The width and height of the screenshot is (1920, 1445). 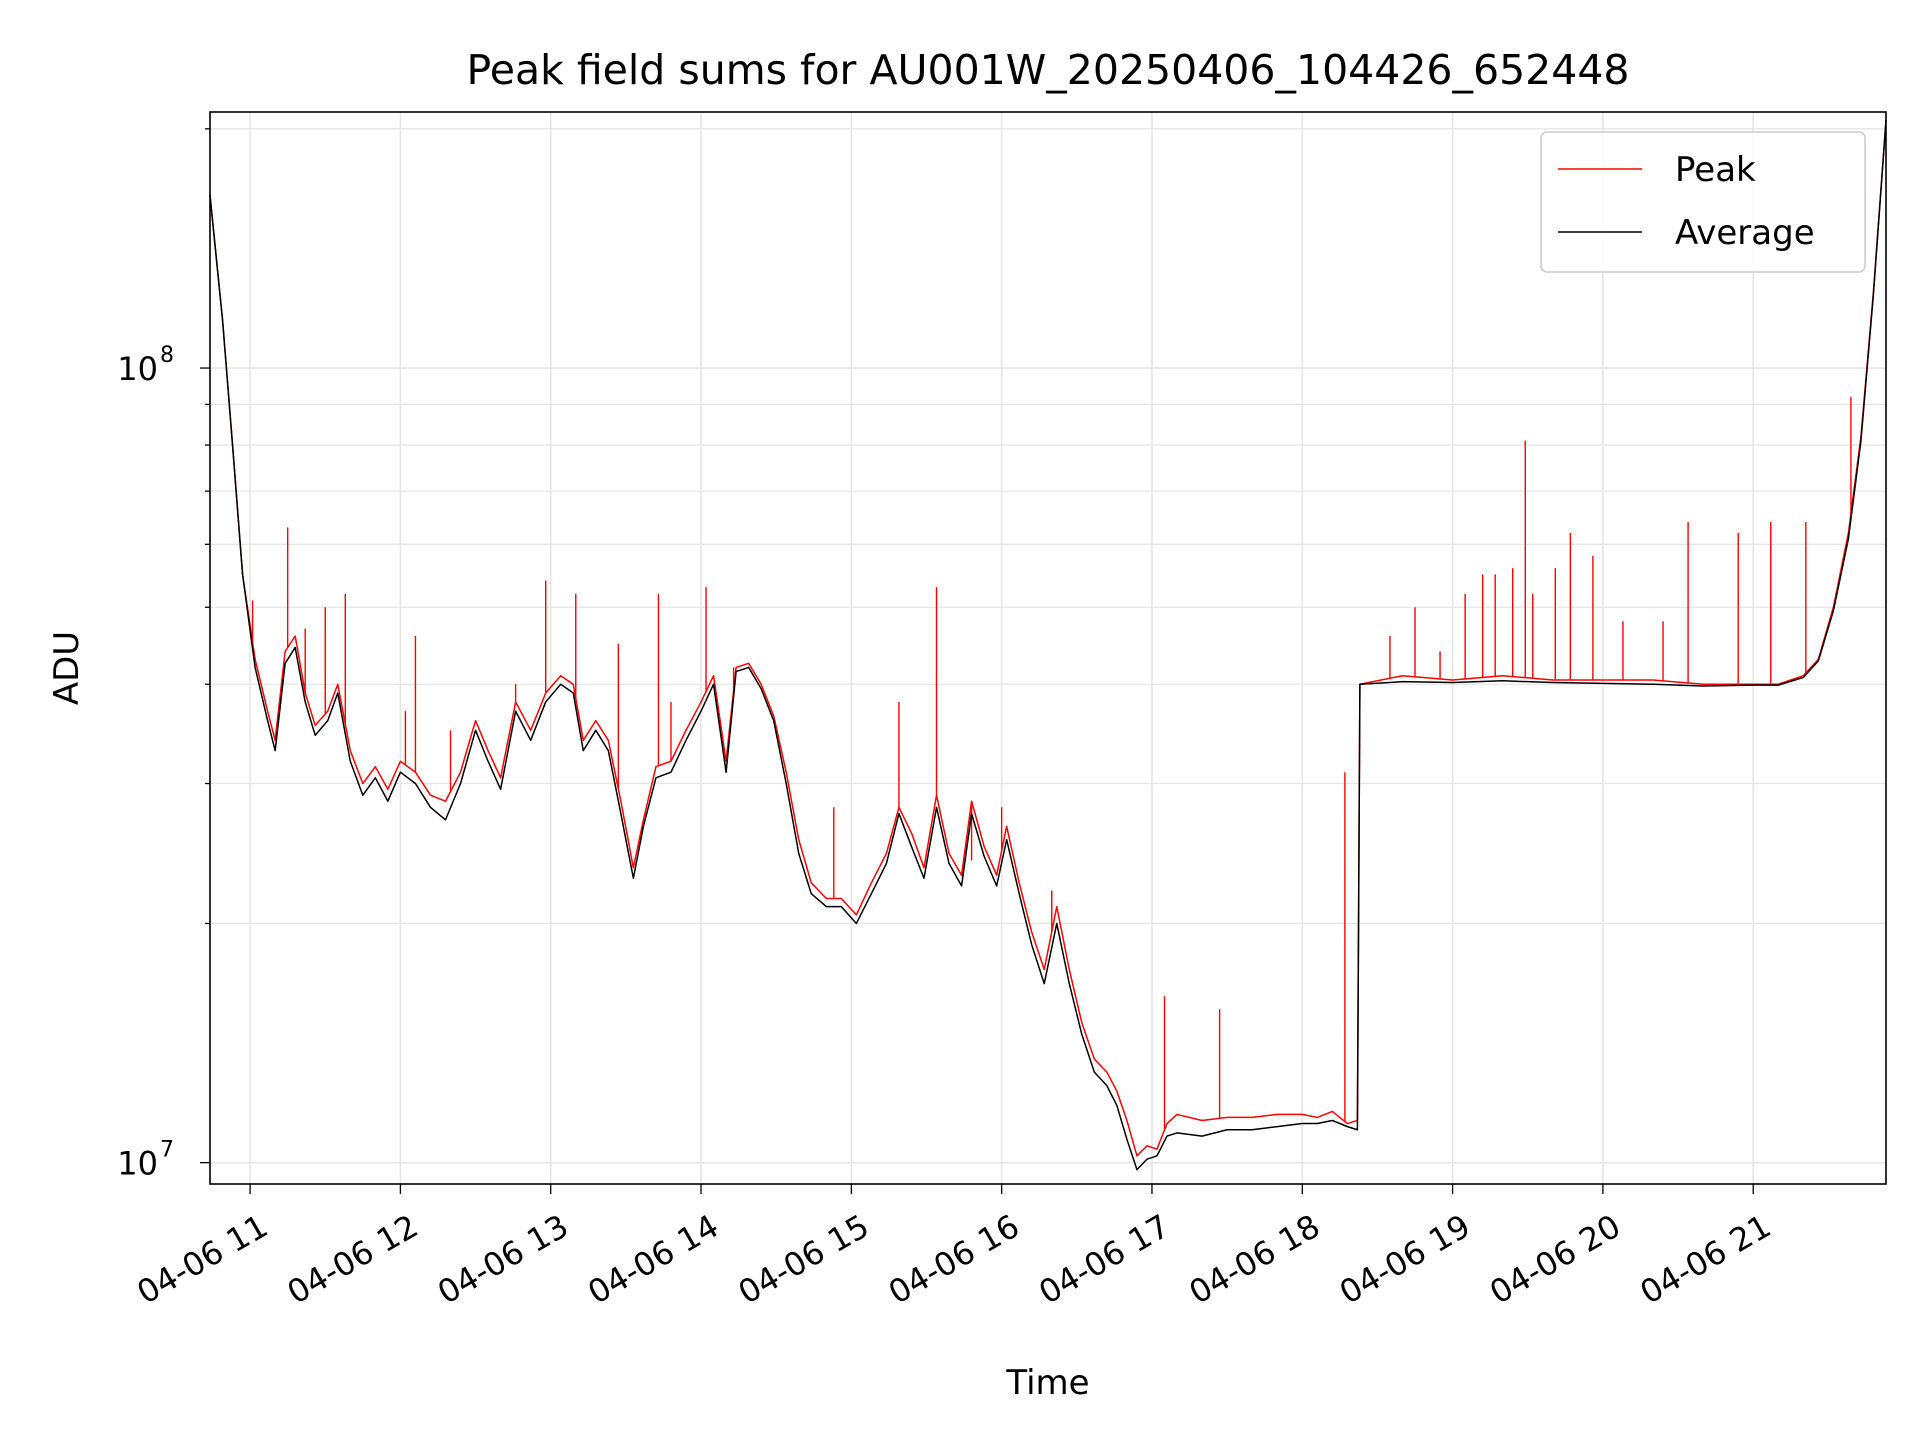 I want to click on legend: Peak Average, so click(x=1703, y=202).